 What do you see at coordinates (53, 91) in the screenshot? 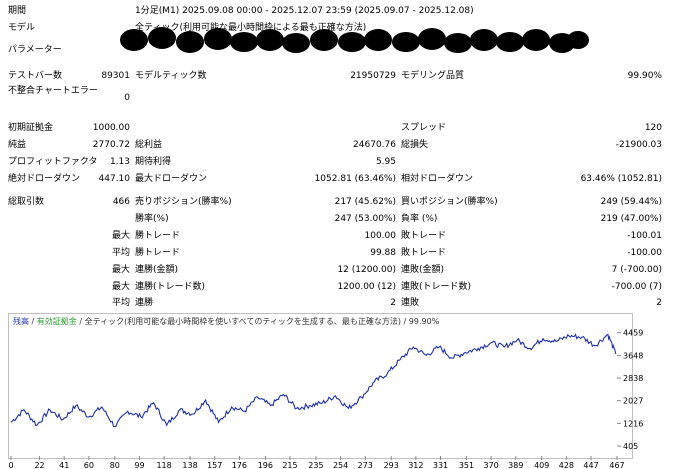
I see `mismatch-label: 不整合チャートエラー` at bounding box center [53, 91].